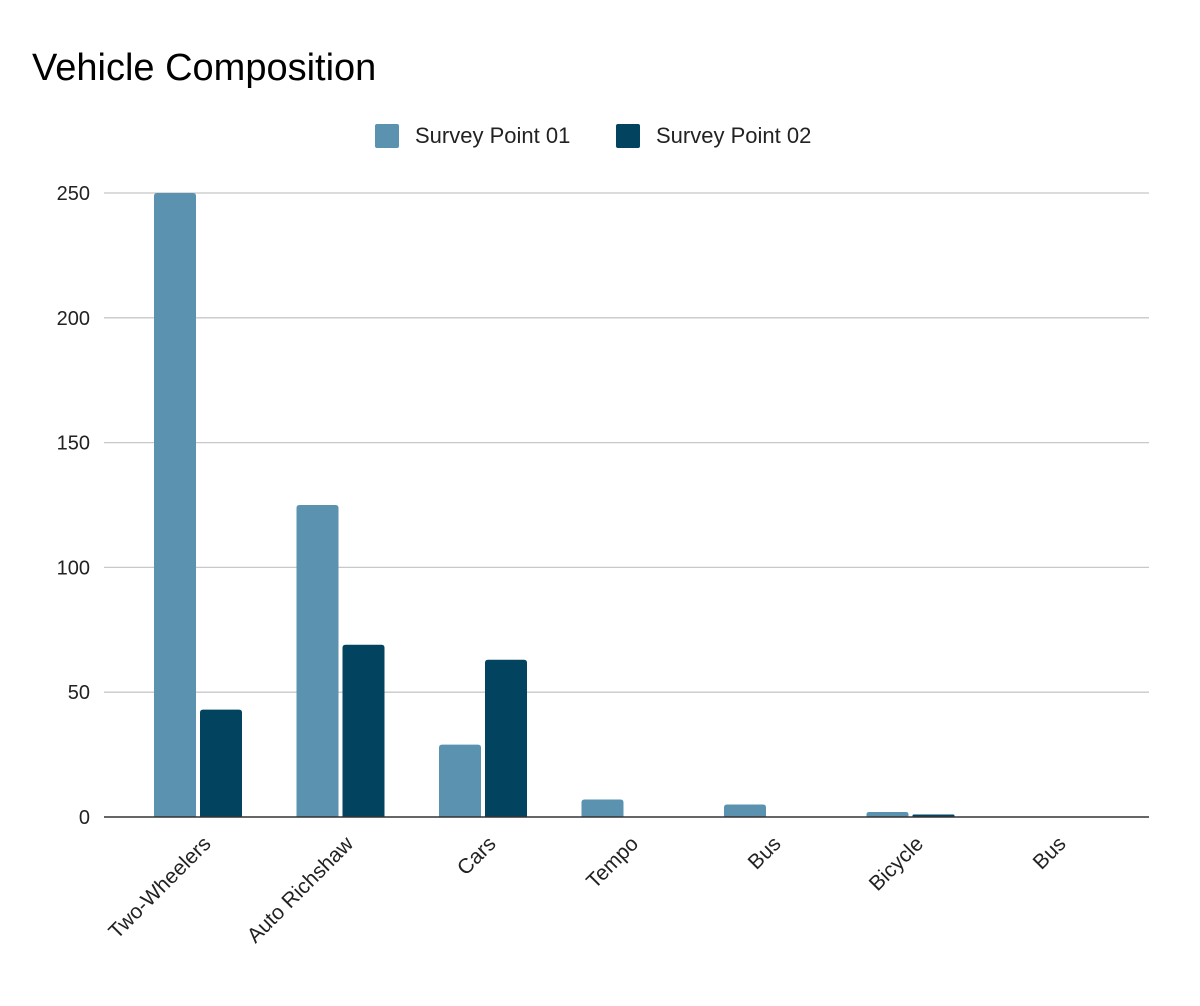  Describe the element at coordinates (73, 568) in the screenshot. I see `y-tick-label-100: 100` at that location.